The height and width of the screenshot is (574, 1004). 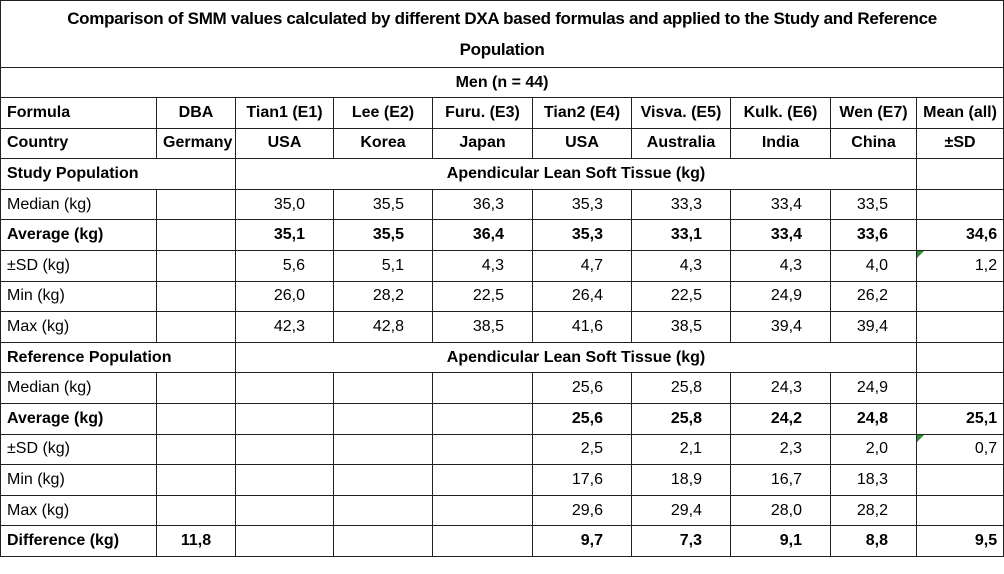 I want to click on data-row: ±SD (kg) 5,6 5,1 4,3 4,7 4,3 4,3 4,0 1,2, so click(x=502, y=265).